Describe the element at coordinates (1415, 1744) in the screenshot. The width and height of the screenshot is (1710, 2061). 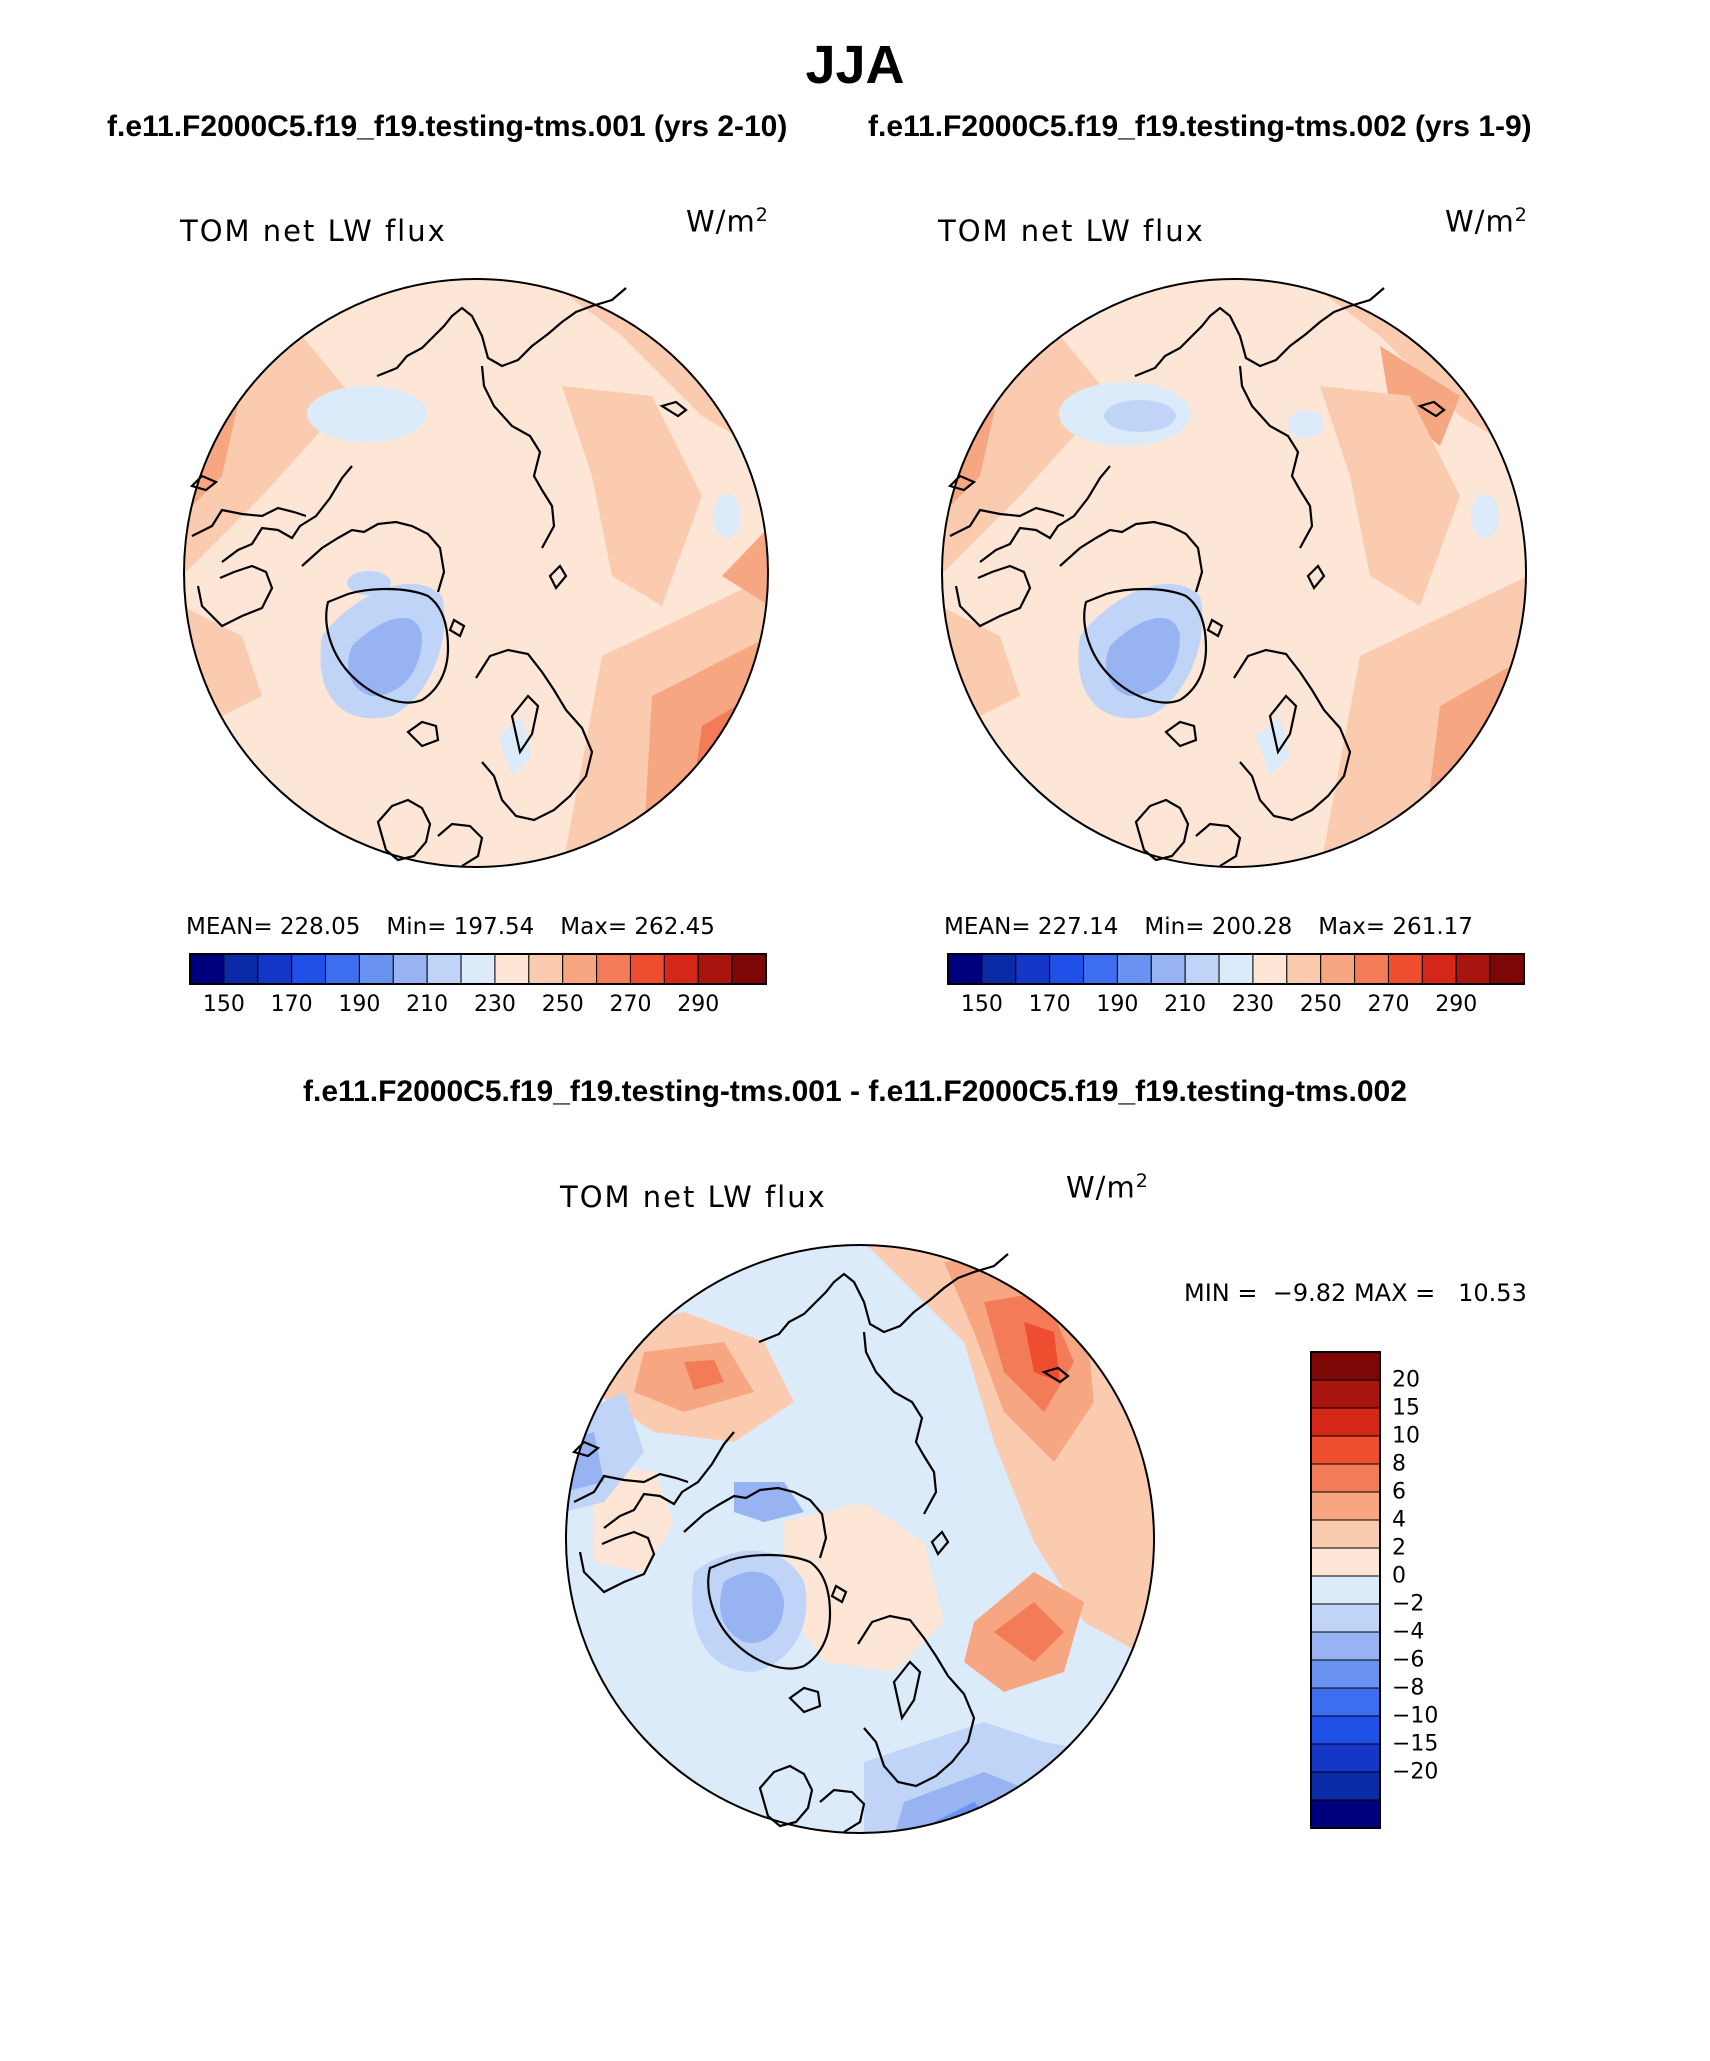
I see `colorbar-tick-label: −15` at that location.